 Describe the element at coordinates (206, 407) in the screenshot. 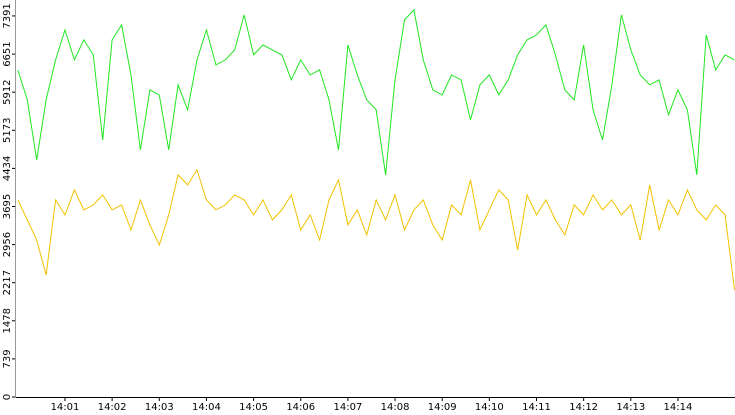

I see `x-tick-label: 14:04` at that location.